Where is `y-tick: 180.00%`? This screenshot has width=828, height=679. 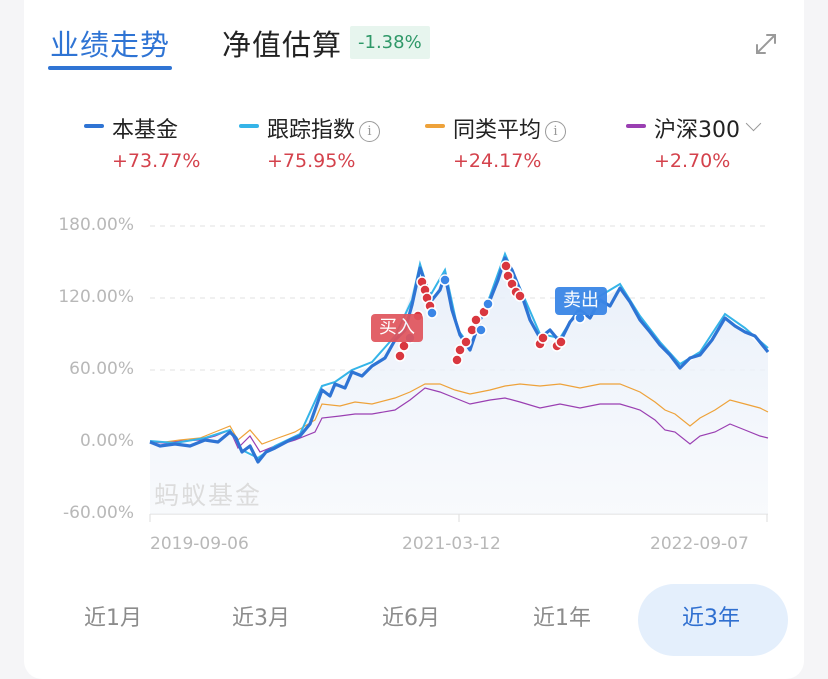
y-tick: 180.00% is located at coordinates (96, 225).